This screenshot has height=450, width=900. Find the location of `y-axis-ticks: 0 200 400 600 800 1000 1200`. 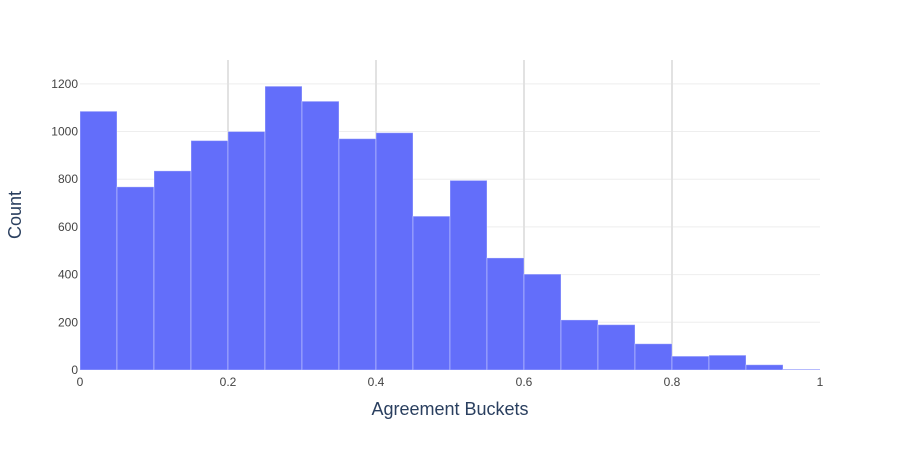

y-axis-ticks: 0 200 400 600 800 1000 1200 is located at coordinates (64, 227).